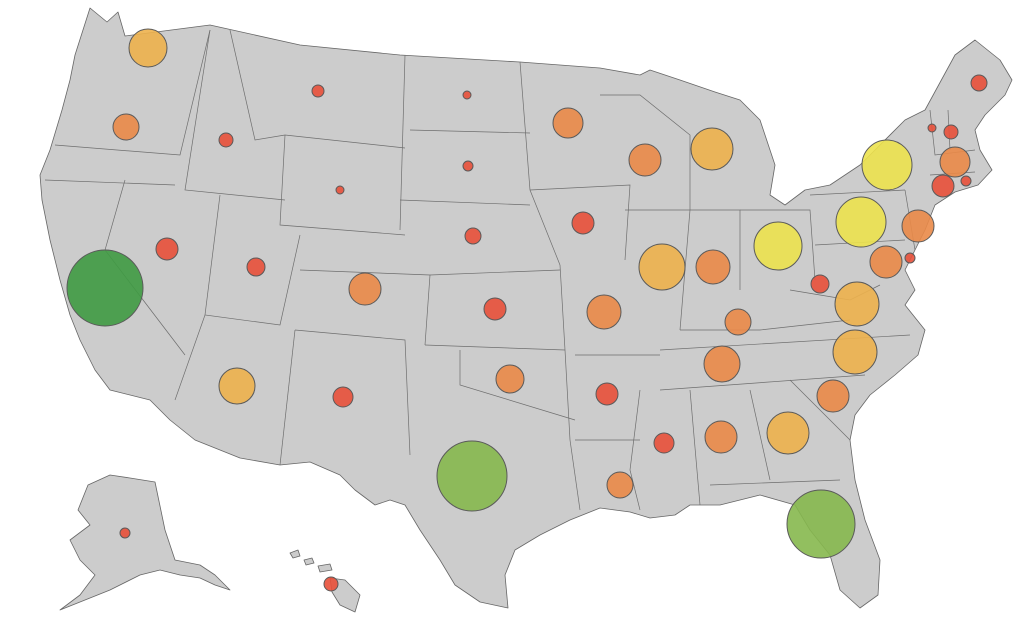 This screenshot has width=1024, height=618. What do you see at coordinates (932, 128) in the screenshot?
I see `bubble-vt` at bounding box center [932, 128].